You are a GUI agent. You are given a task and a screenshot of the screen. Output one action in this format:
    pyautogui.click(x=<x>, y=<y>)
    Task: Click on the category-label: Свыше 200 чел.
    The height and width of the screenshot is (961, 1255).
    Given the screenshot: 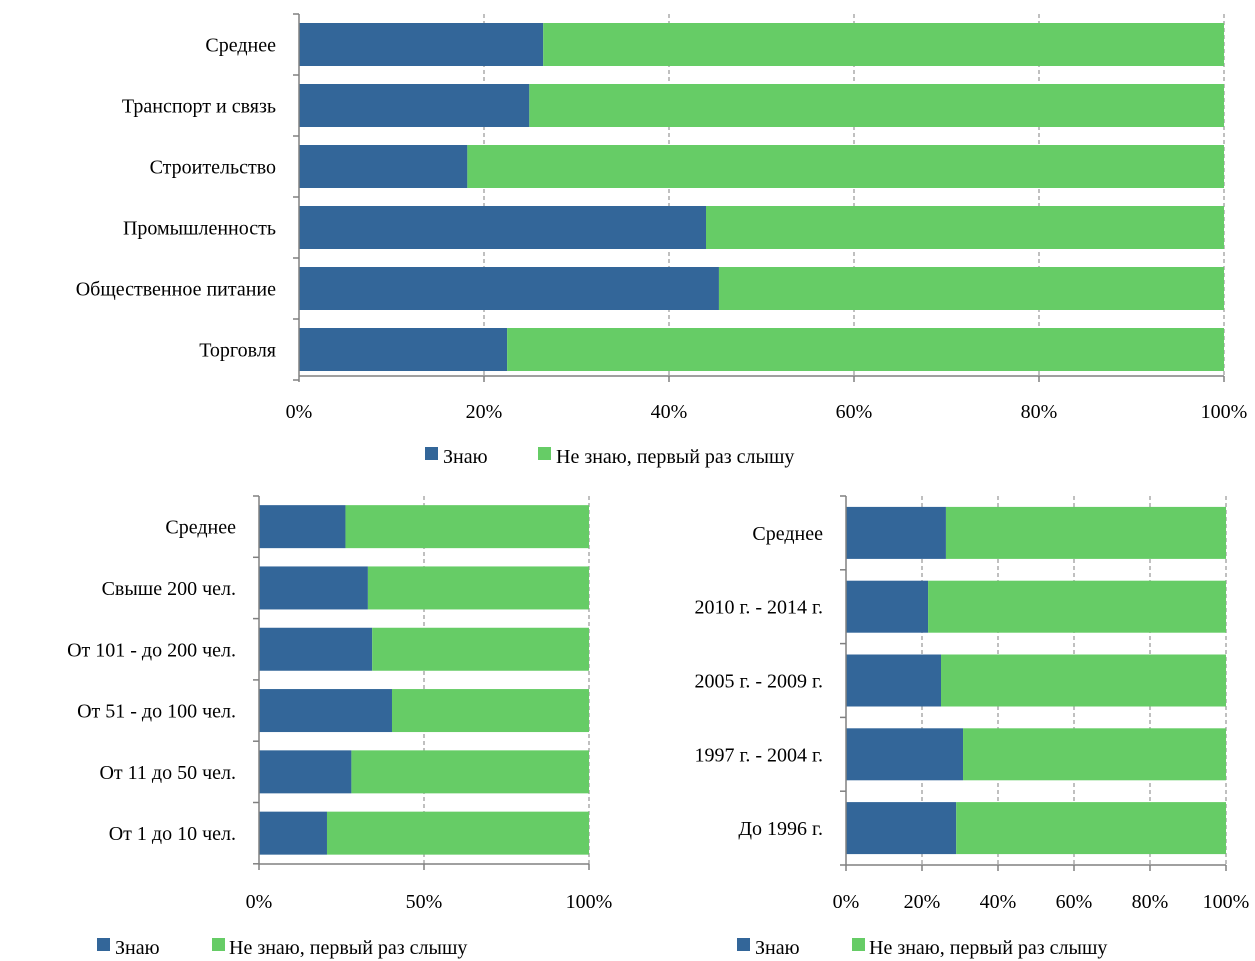 What is the action you would take?
    pyautogui.click(x=169, y=589)
    